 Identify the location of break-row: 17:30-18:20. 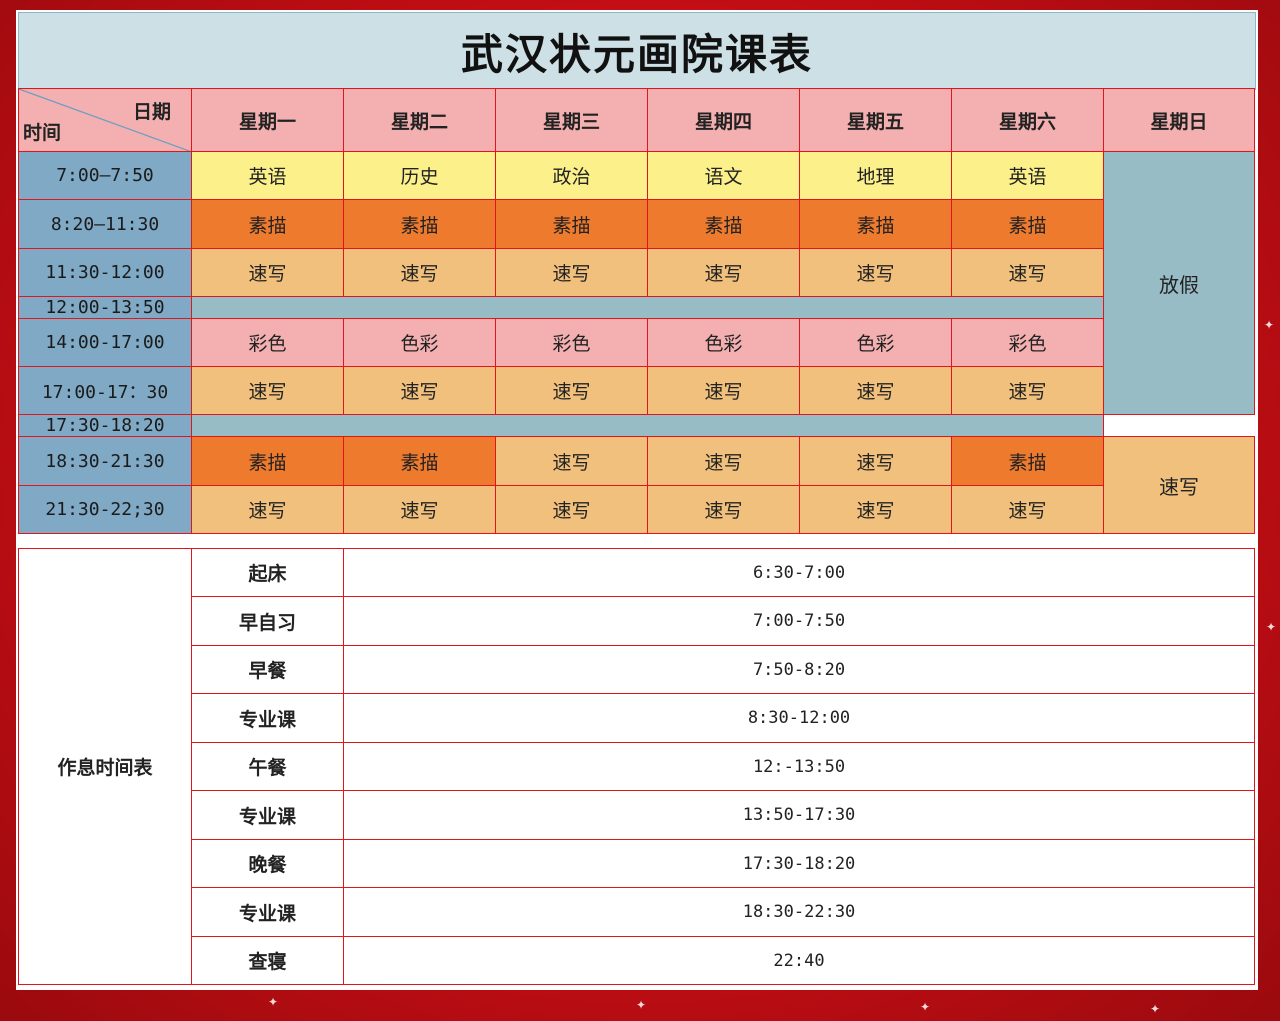
(636, 425).